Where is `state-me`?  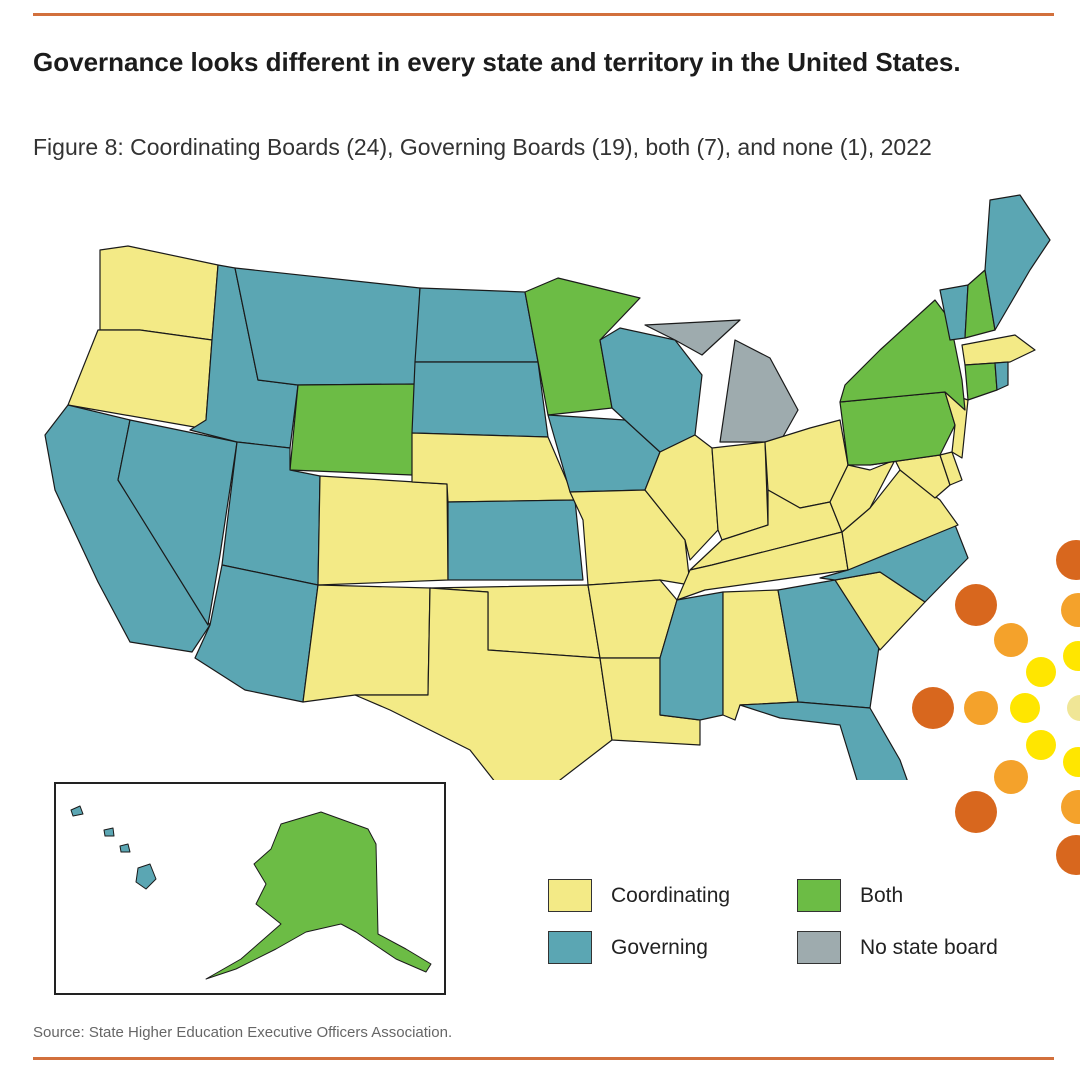 state-me is located at coordinates (1017, 262).